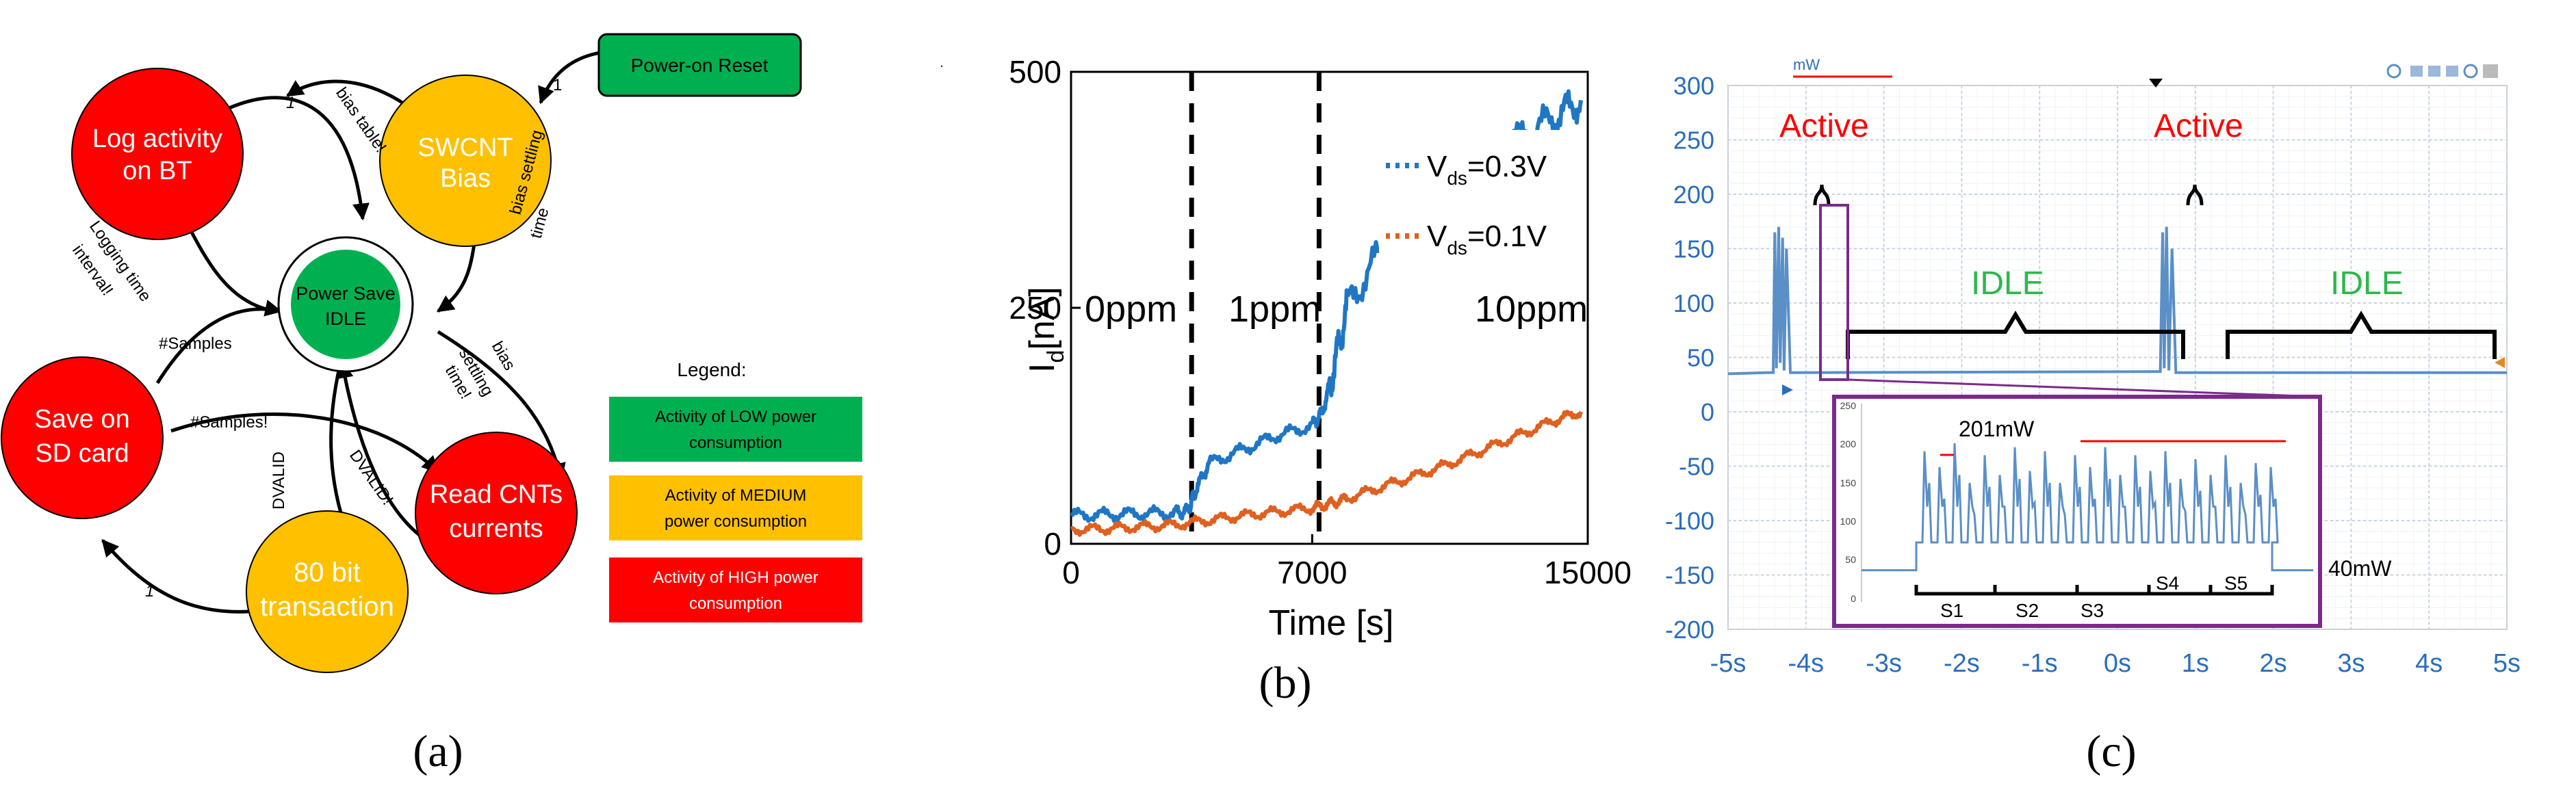 The height and width of the screenshot is (801, 2576). Describe the element at coordinates (2084, 388) in the screenshot. I see `zoom-connector` at that location.